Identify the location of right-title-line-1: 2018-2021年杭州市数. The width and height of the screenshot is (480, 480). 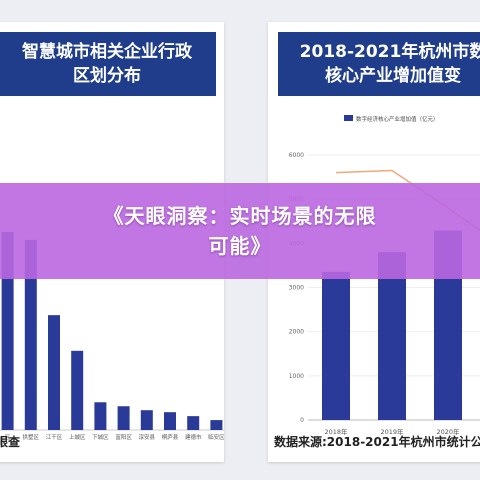
(389, 52).